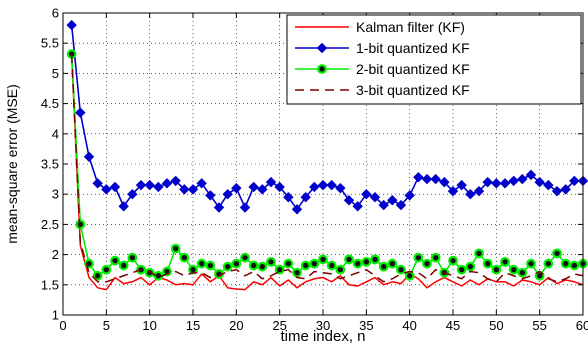  Describe the element at coordinates (193, 325) in the screenshot. I see `x-tick-label: 15` at that location.